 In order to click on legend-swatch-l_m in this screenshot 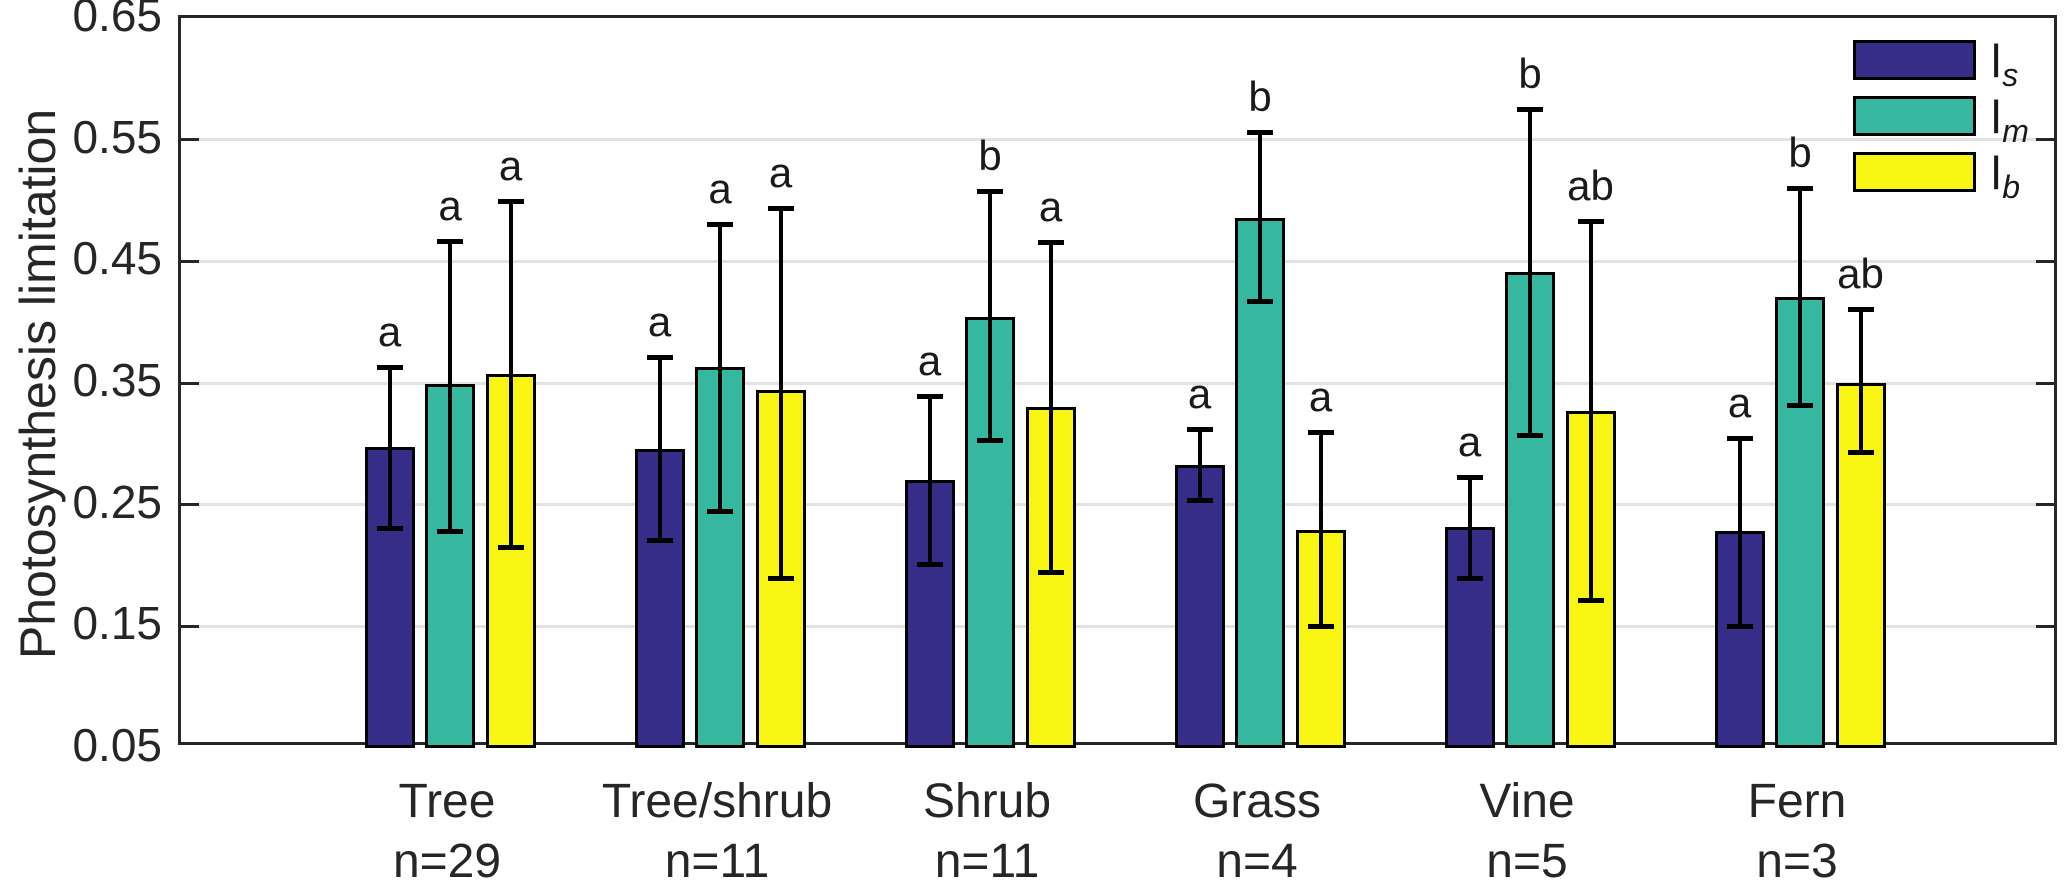, I will do `click(1914, 116)`.